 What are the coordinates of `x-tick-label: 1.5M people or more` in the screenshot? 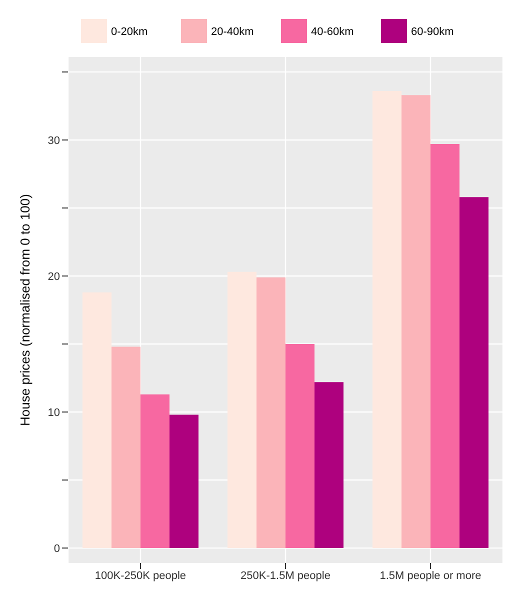 It's located at (431, 576).